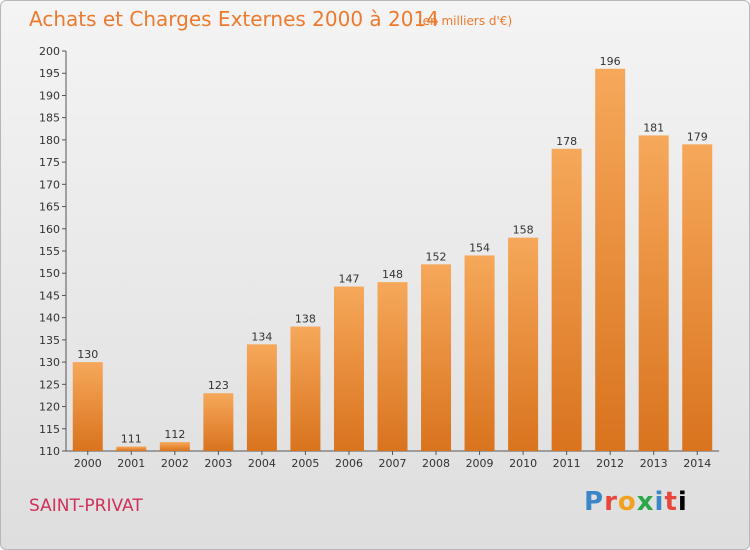  I want to click on y-tick-label: 135, so click(49, 340).